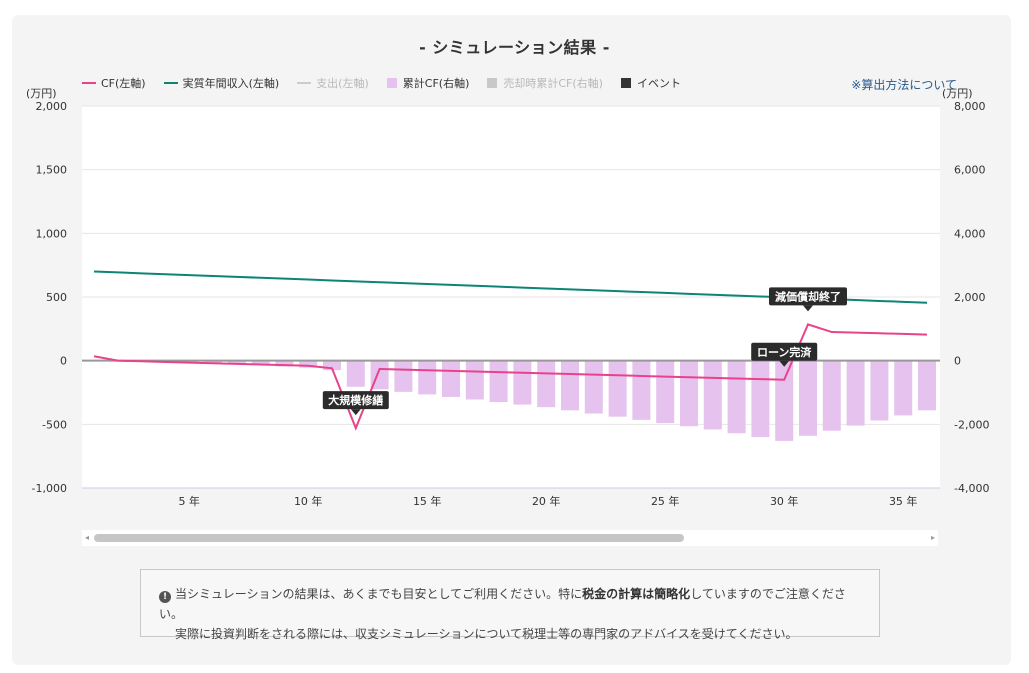 Image resolution: width=1029 pixels, height=673 pixels. I want to click on series-line, so click(510, 377).